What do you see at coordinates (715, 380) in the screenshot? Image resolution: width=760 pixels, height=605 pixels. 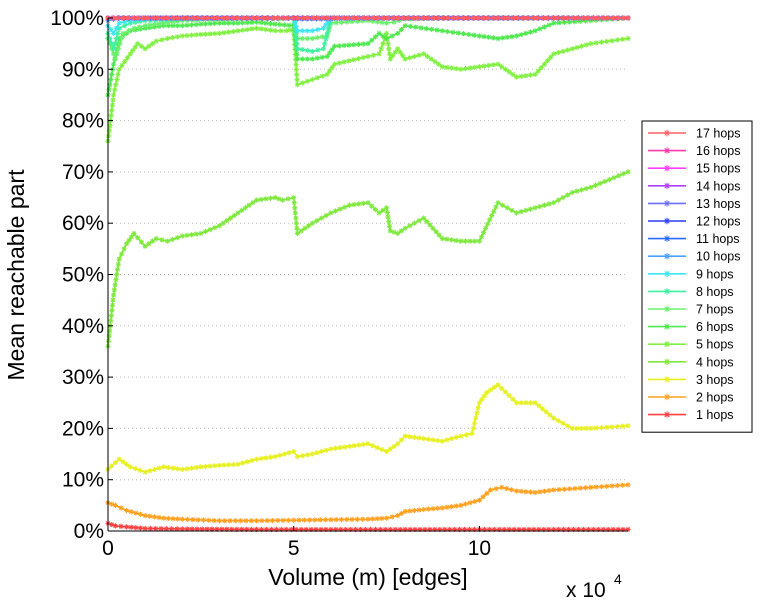 I see `legend-label: 3 hops` at bounding box center [715, 380].